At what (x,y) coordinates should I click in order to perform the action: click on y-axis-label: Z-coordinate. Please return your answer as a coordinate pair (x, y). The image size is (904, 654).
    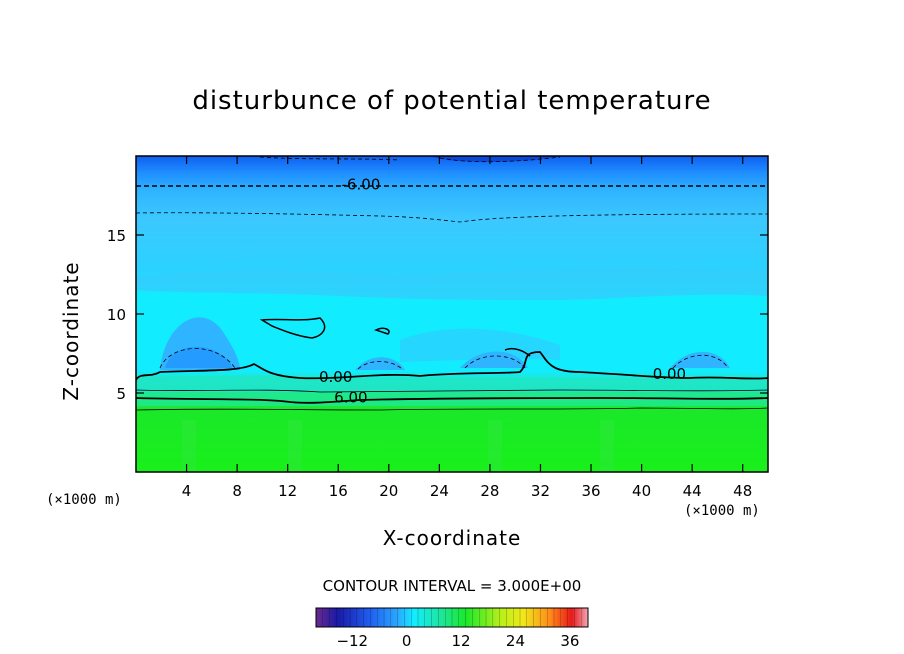
    Looking at the image, I should click on (71, 331).